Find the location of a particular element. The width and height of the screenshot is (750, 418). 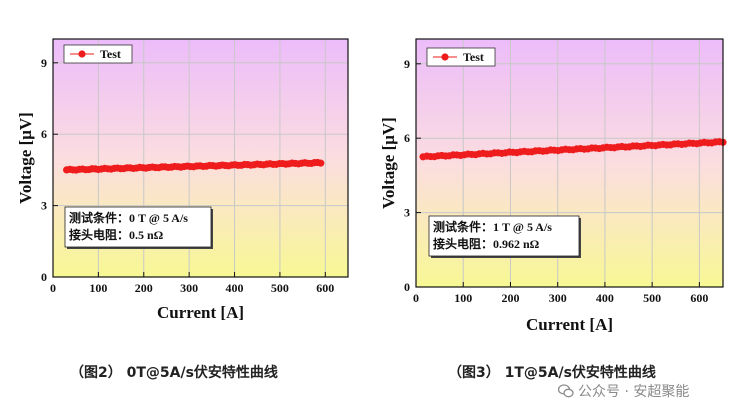

watermark-text: 公众号 · 安超聚能 is located at coordinates (634, 392).